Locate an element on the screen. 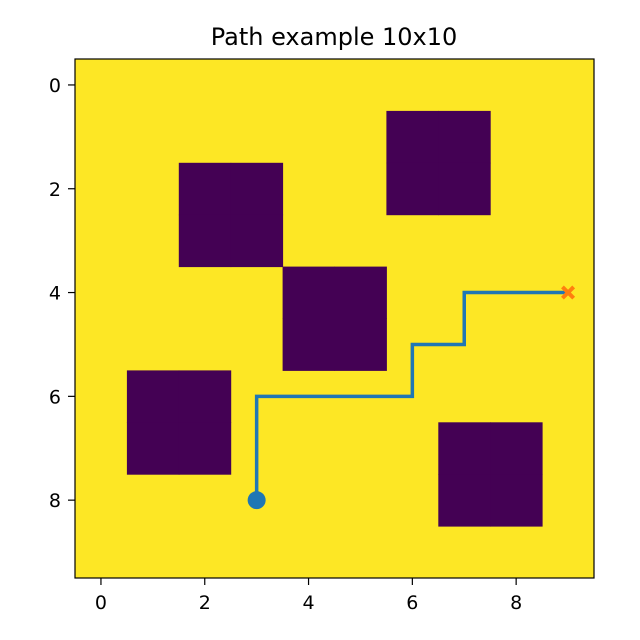 This screenshot has height=640, width=640. x-tick-label: 0 is located at coordinates (101, 603).